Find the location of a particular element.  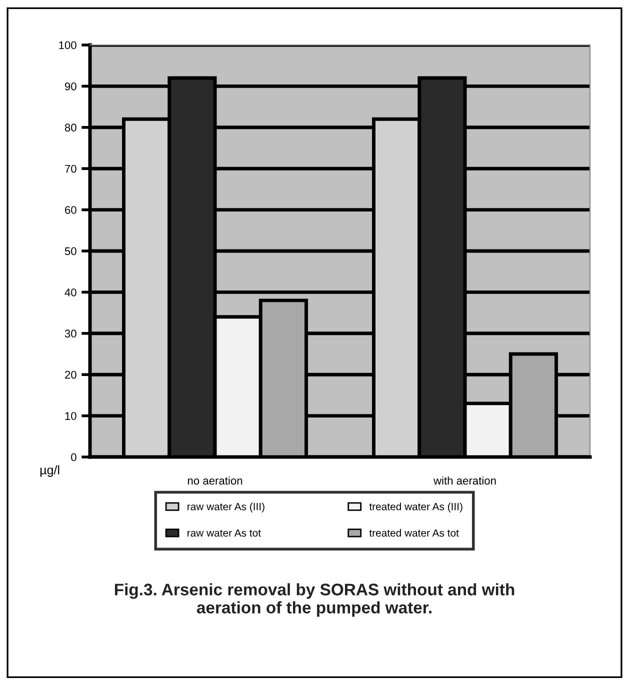

y-axis-title: µg/l is located at coordinates (50, 471).